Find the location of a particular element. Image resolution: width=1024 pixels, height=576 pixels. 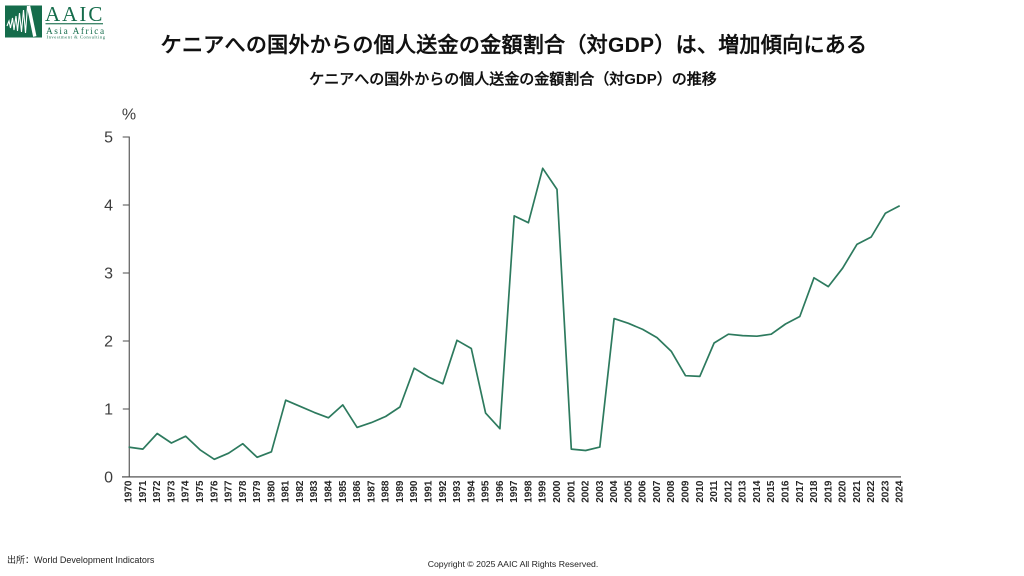

svg-text: 1981 is located at coordinates (286, 491).